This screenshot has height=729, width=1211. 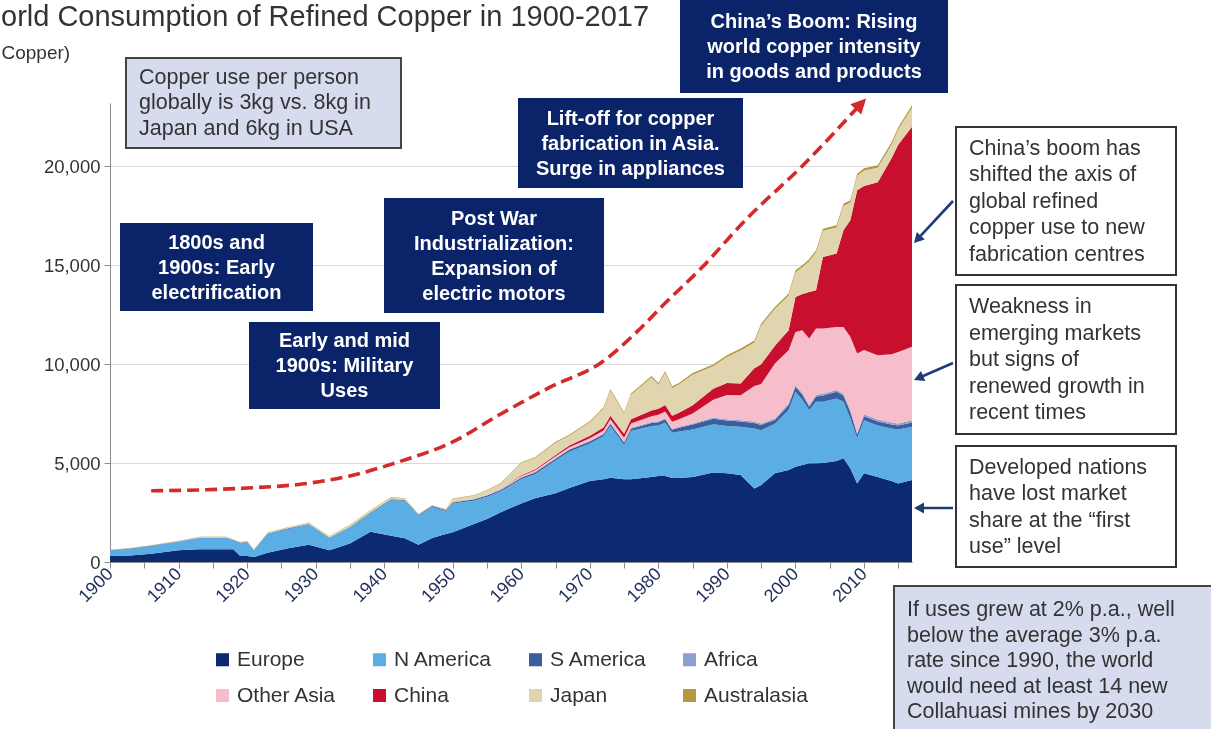 I want to click on text: Weakness in emerging markets but signs of renewed growth in recent times, so click(x=1057, y=359).